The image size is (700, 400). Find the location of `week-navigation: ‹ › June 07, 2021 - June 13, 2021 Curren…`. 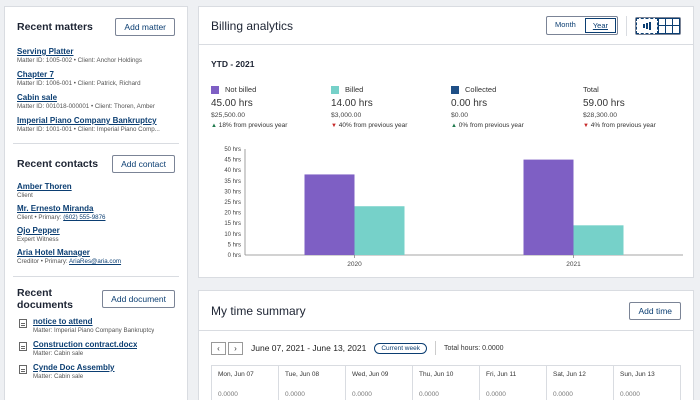

week-navigation: ‹ › June 07, 2021 - June 13, 2021 Curren… is located at coordinates (446, 348).